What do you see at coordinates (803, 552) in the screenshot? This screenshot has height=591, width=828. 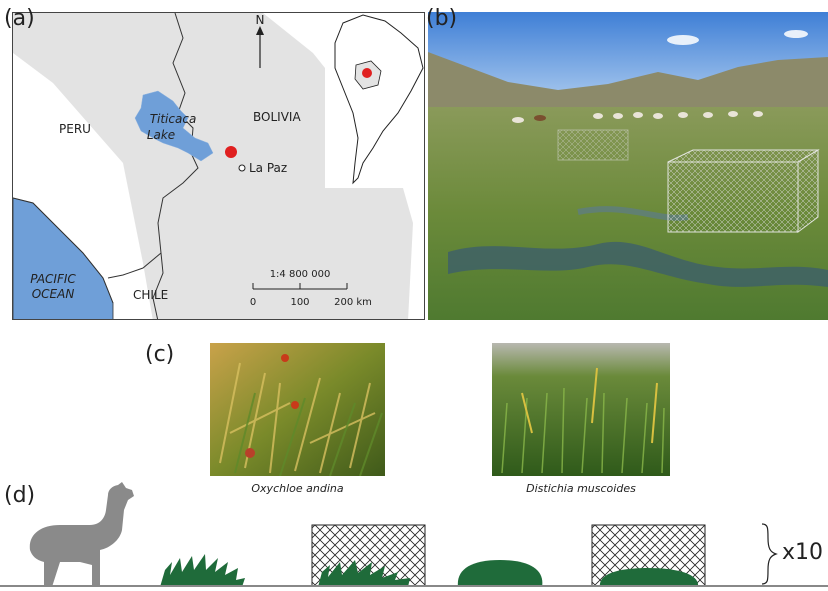 I see `replicate-label: x10` at bounding box center [803, 552].